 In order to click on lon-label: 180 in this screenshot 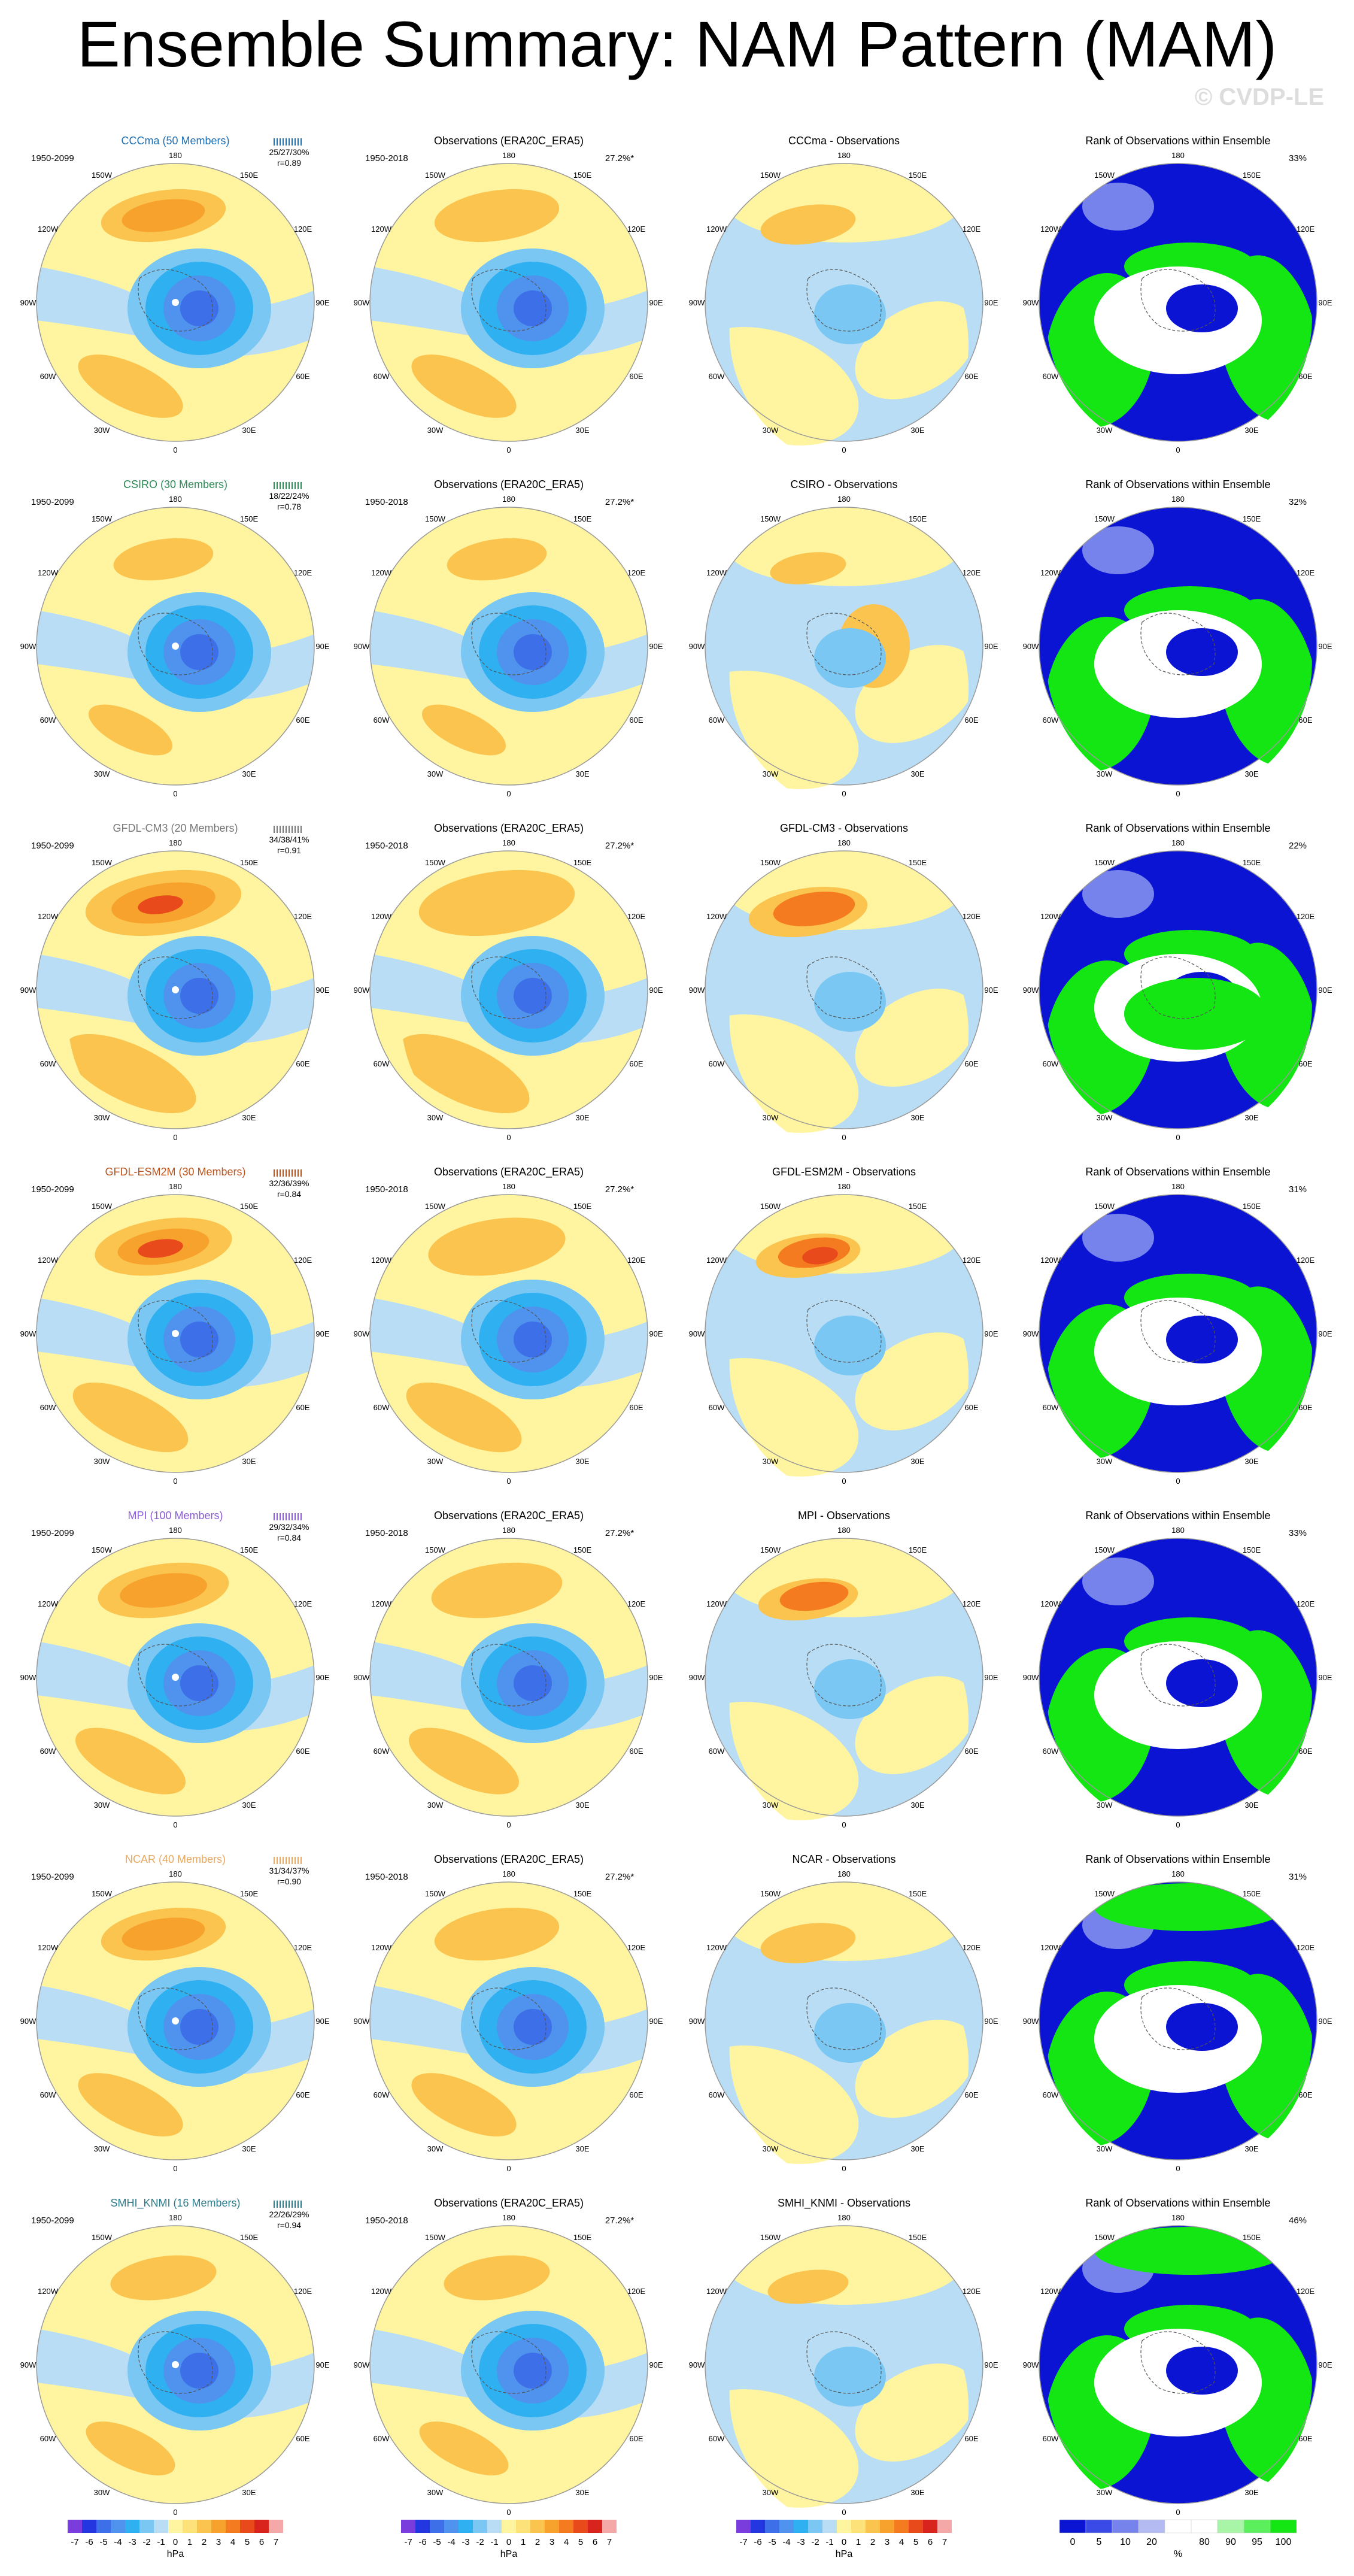, I will do `click(1178, 1873)`.